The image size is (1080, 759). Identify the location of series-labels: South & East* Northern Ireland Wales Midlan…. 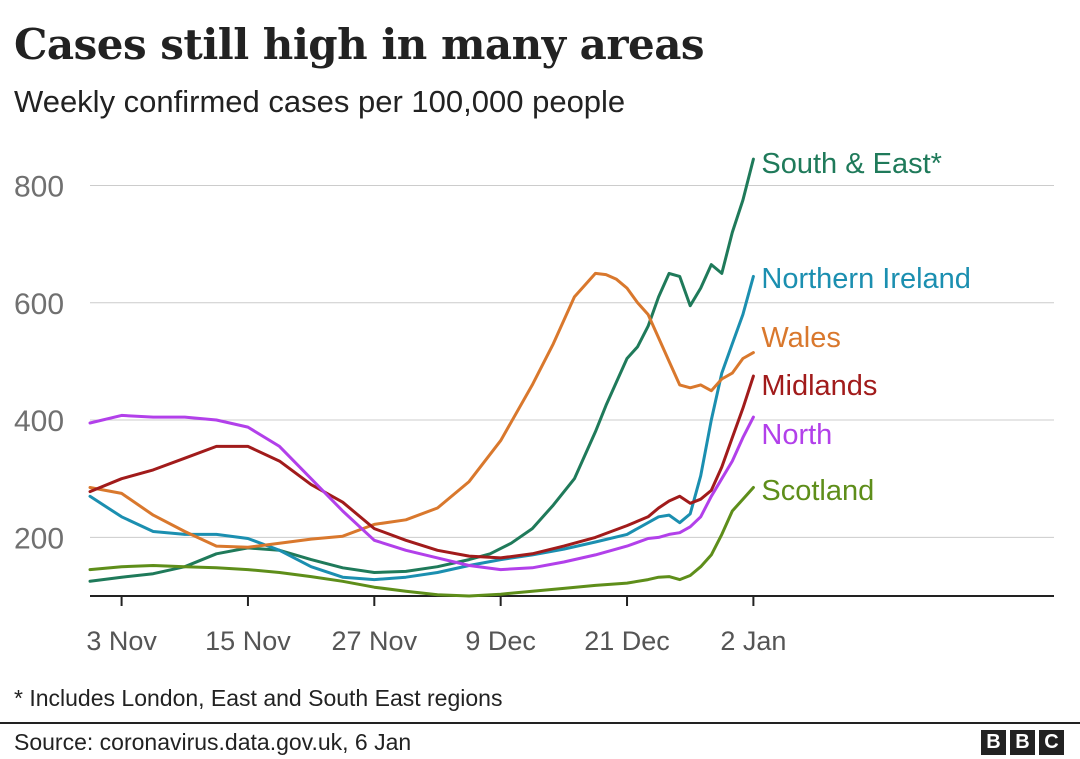
(866, 327).